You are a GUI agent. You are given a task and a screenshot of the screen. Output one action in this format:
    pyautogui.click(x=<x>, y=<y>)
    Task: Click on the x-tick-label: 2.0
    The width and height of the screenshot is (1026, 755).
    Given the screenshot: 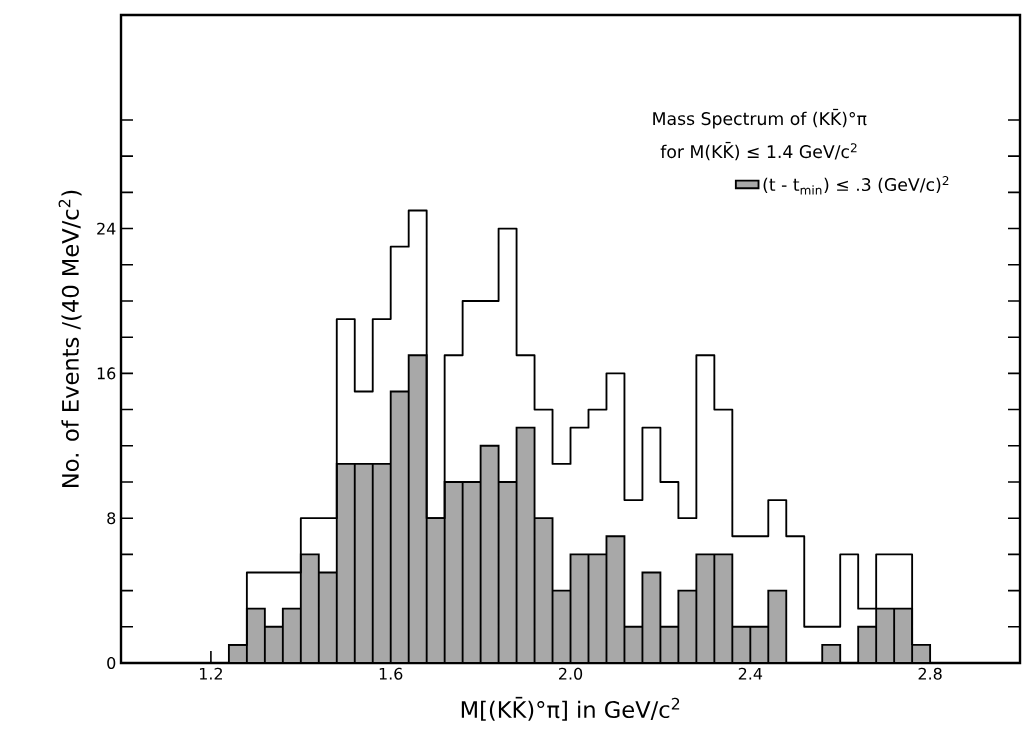 What is the action you would take?
    pyautogui.click(x=571, y=673)
    